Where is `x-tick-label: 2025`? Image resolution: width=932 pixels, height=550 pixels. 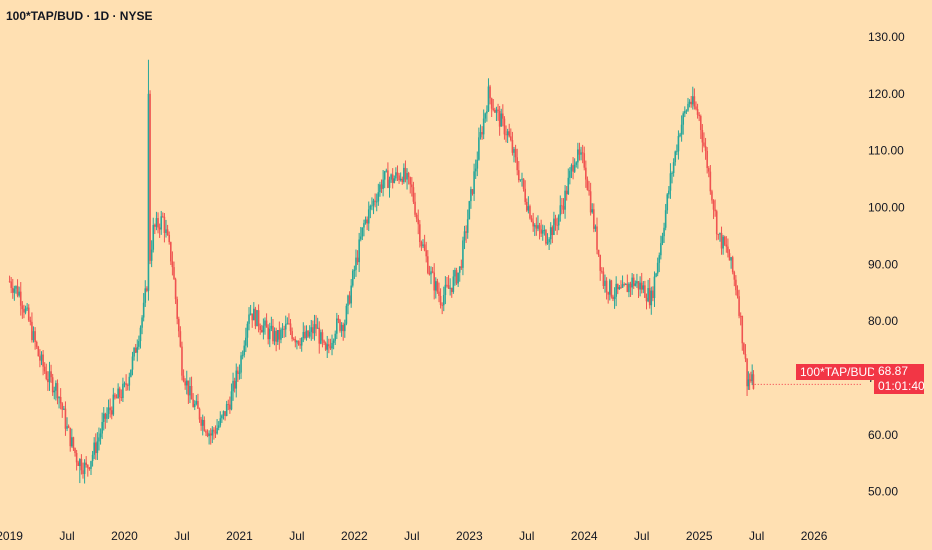
x-tick-label: 2025 is located at coordinates (699, 536).